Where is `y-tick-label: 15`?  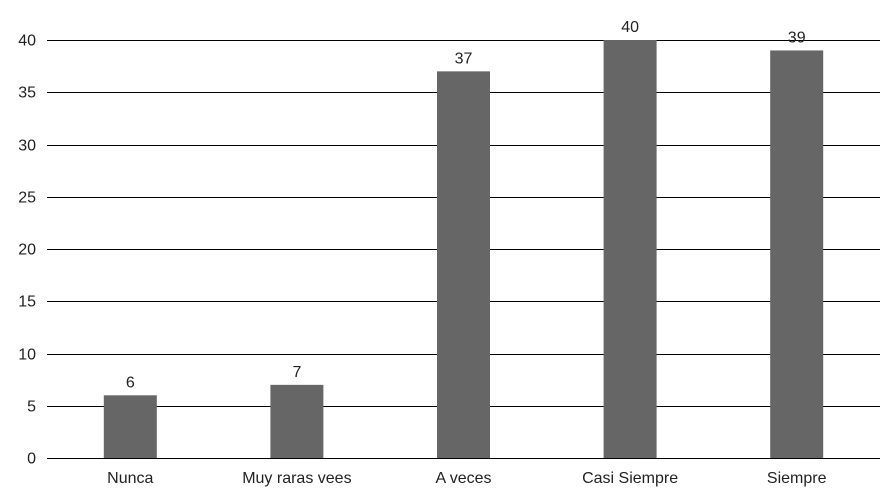
y-tick-label: 15 is located at coordinates (27, 302).